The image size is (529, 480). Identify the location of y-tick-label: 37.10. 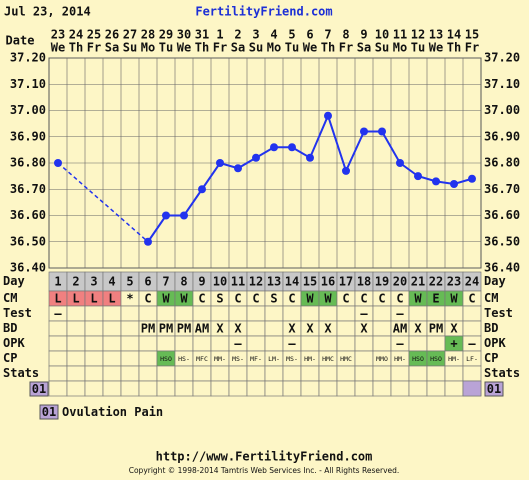
(28, 84).